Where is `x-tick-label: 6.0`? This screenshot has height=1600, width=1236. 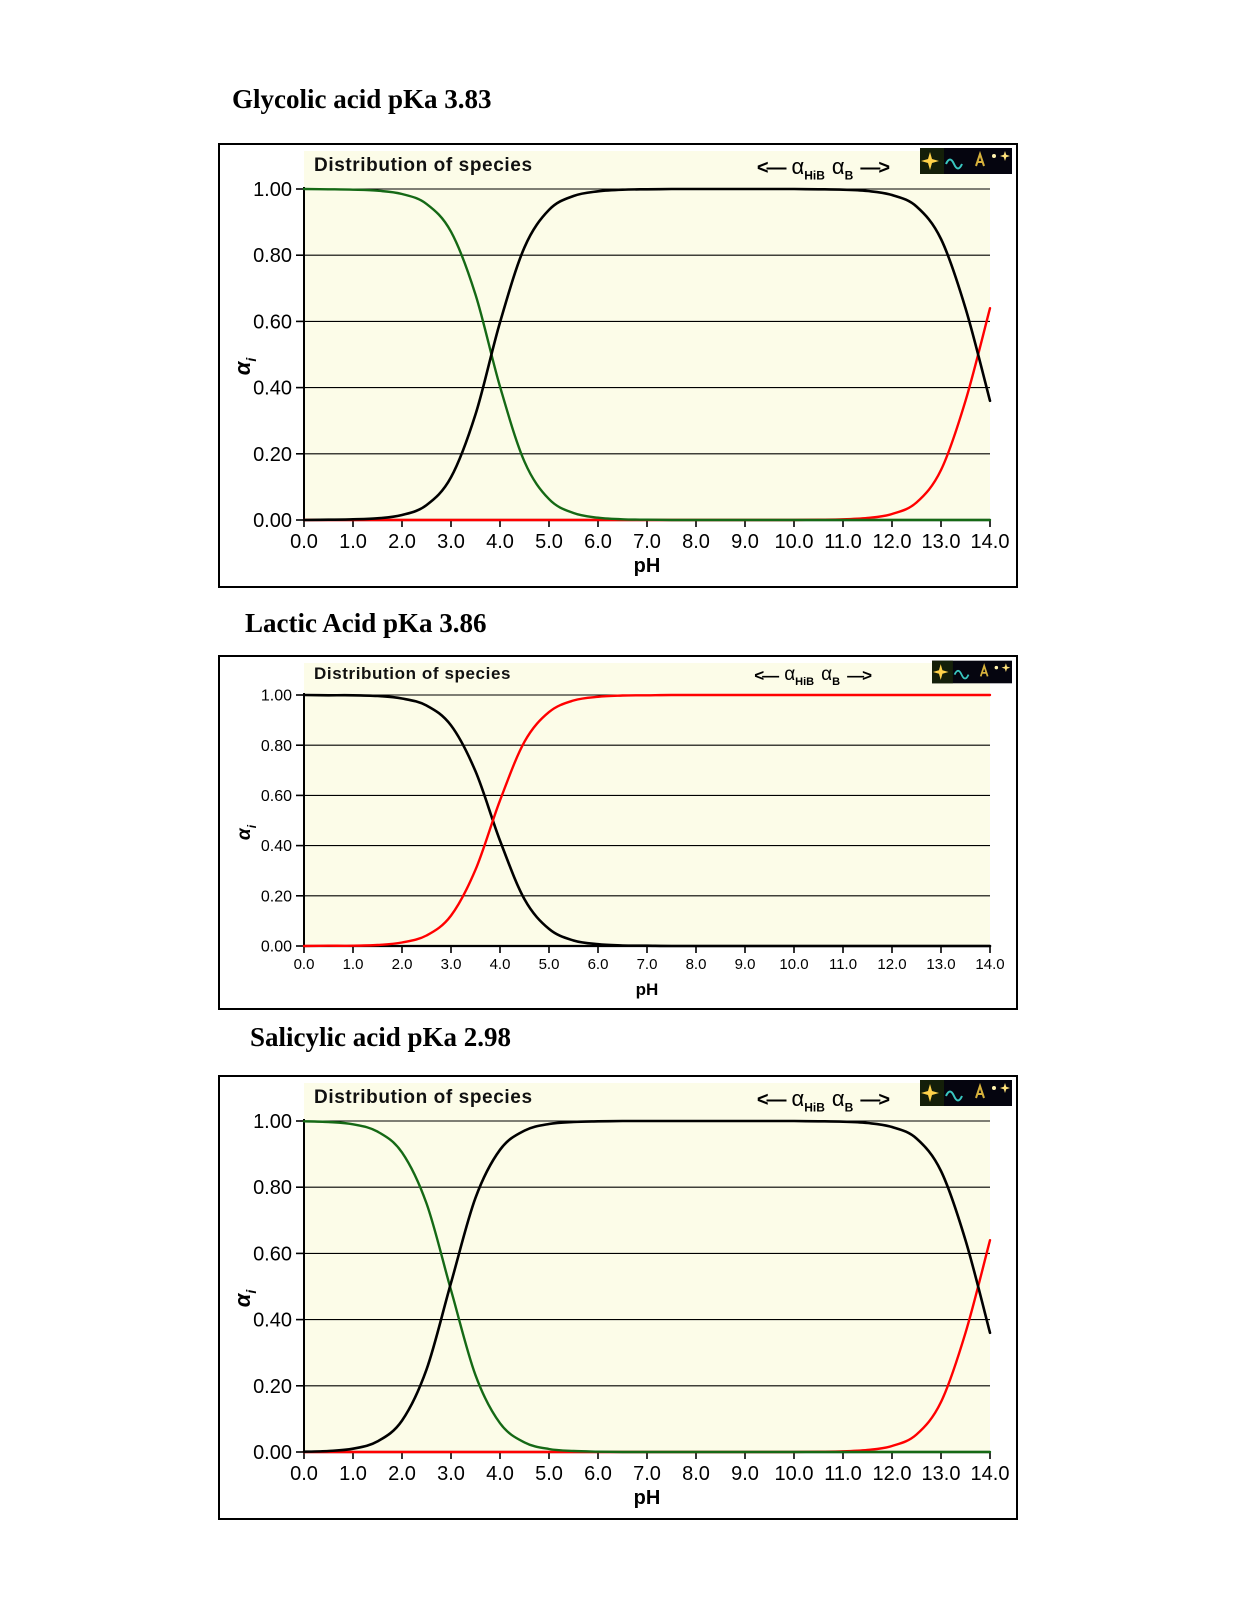
x-tick-label: 6.0 is located at coordinates (598, 964).